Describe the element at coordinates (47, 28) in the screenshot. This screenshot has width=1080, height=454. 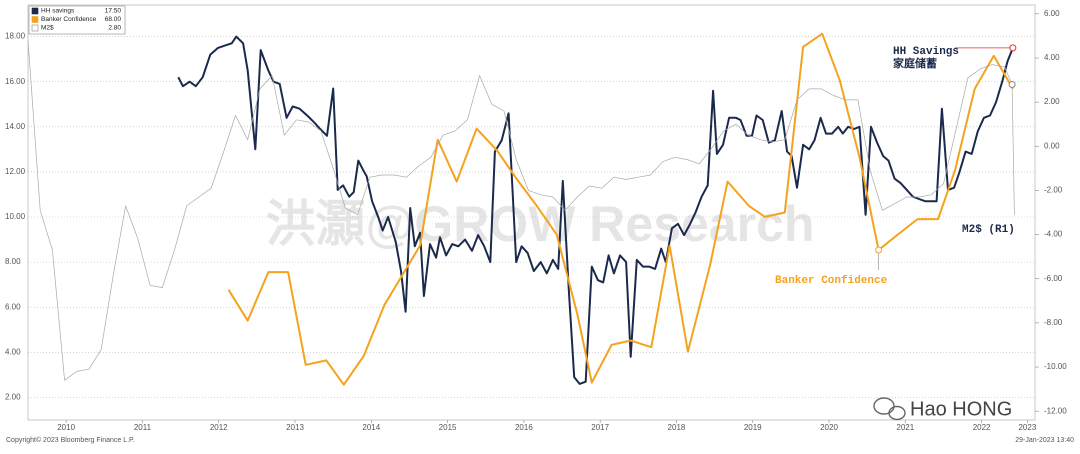
I see `legend-label: M2$` at that location.